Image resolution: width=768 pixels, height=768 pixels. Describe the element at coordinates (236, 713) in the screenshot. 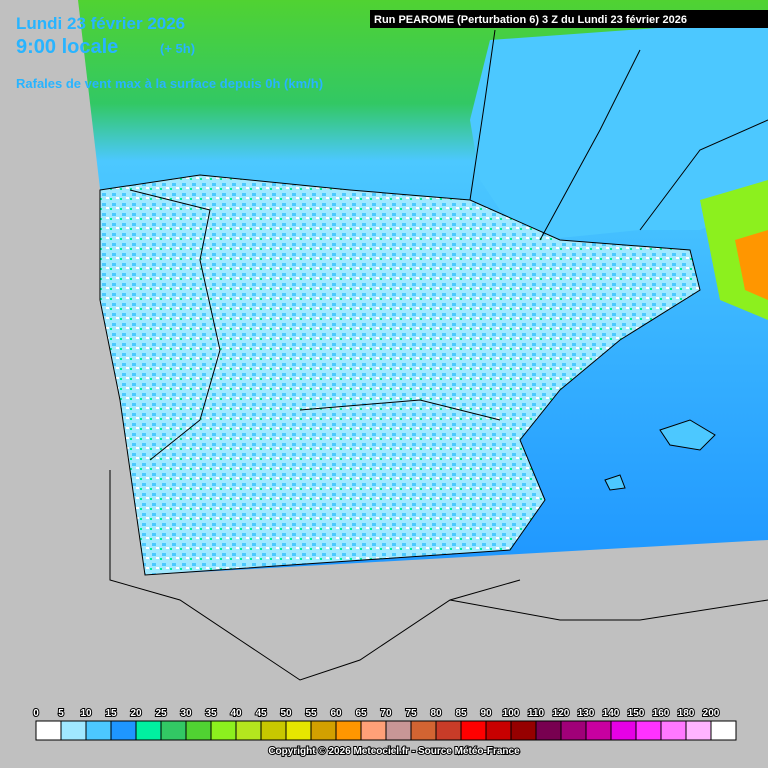

I see `legend-label: 40` at that location.